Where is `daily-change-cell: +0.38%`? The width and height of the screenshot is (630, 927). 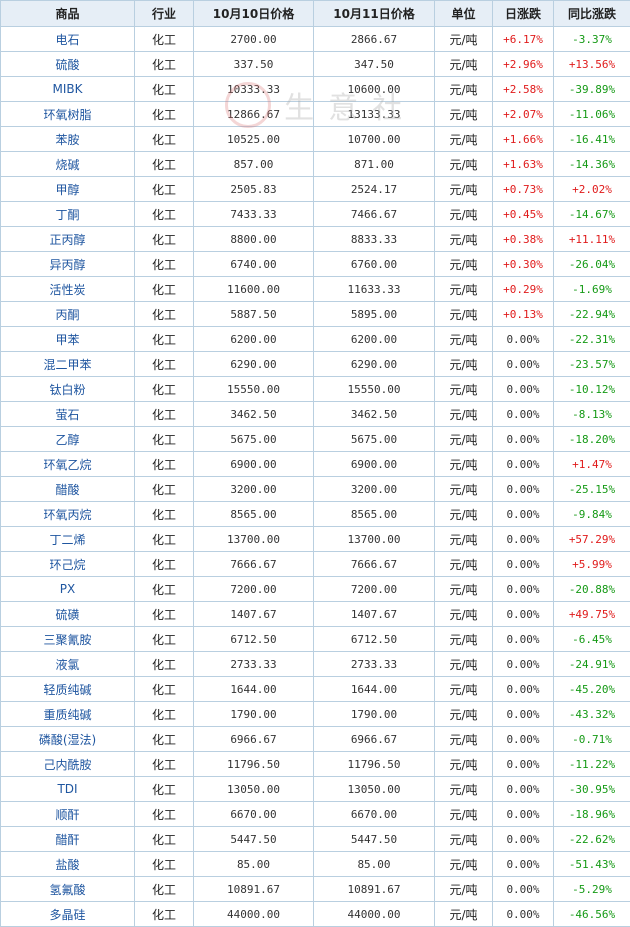 daily-change-cell: +0.38% is located at coordinates (523, 239).